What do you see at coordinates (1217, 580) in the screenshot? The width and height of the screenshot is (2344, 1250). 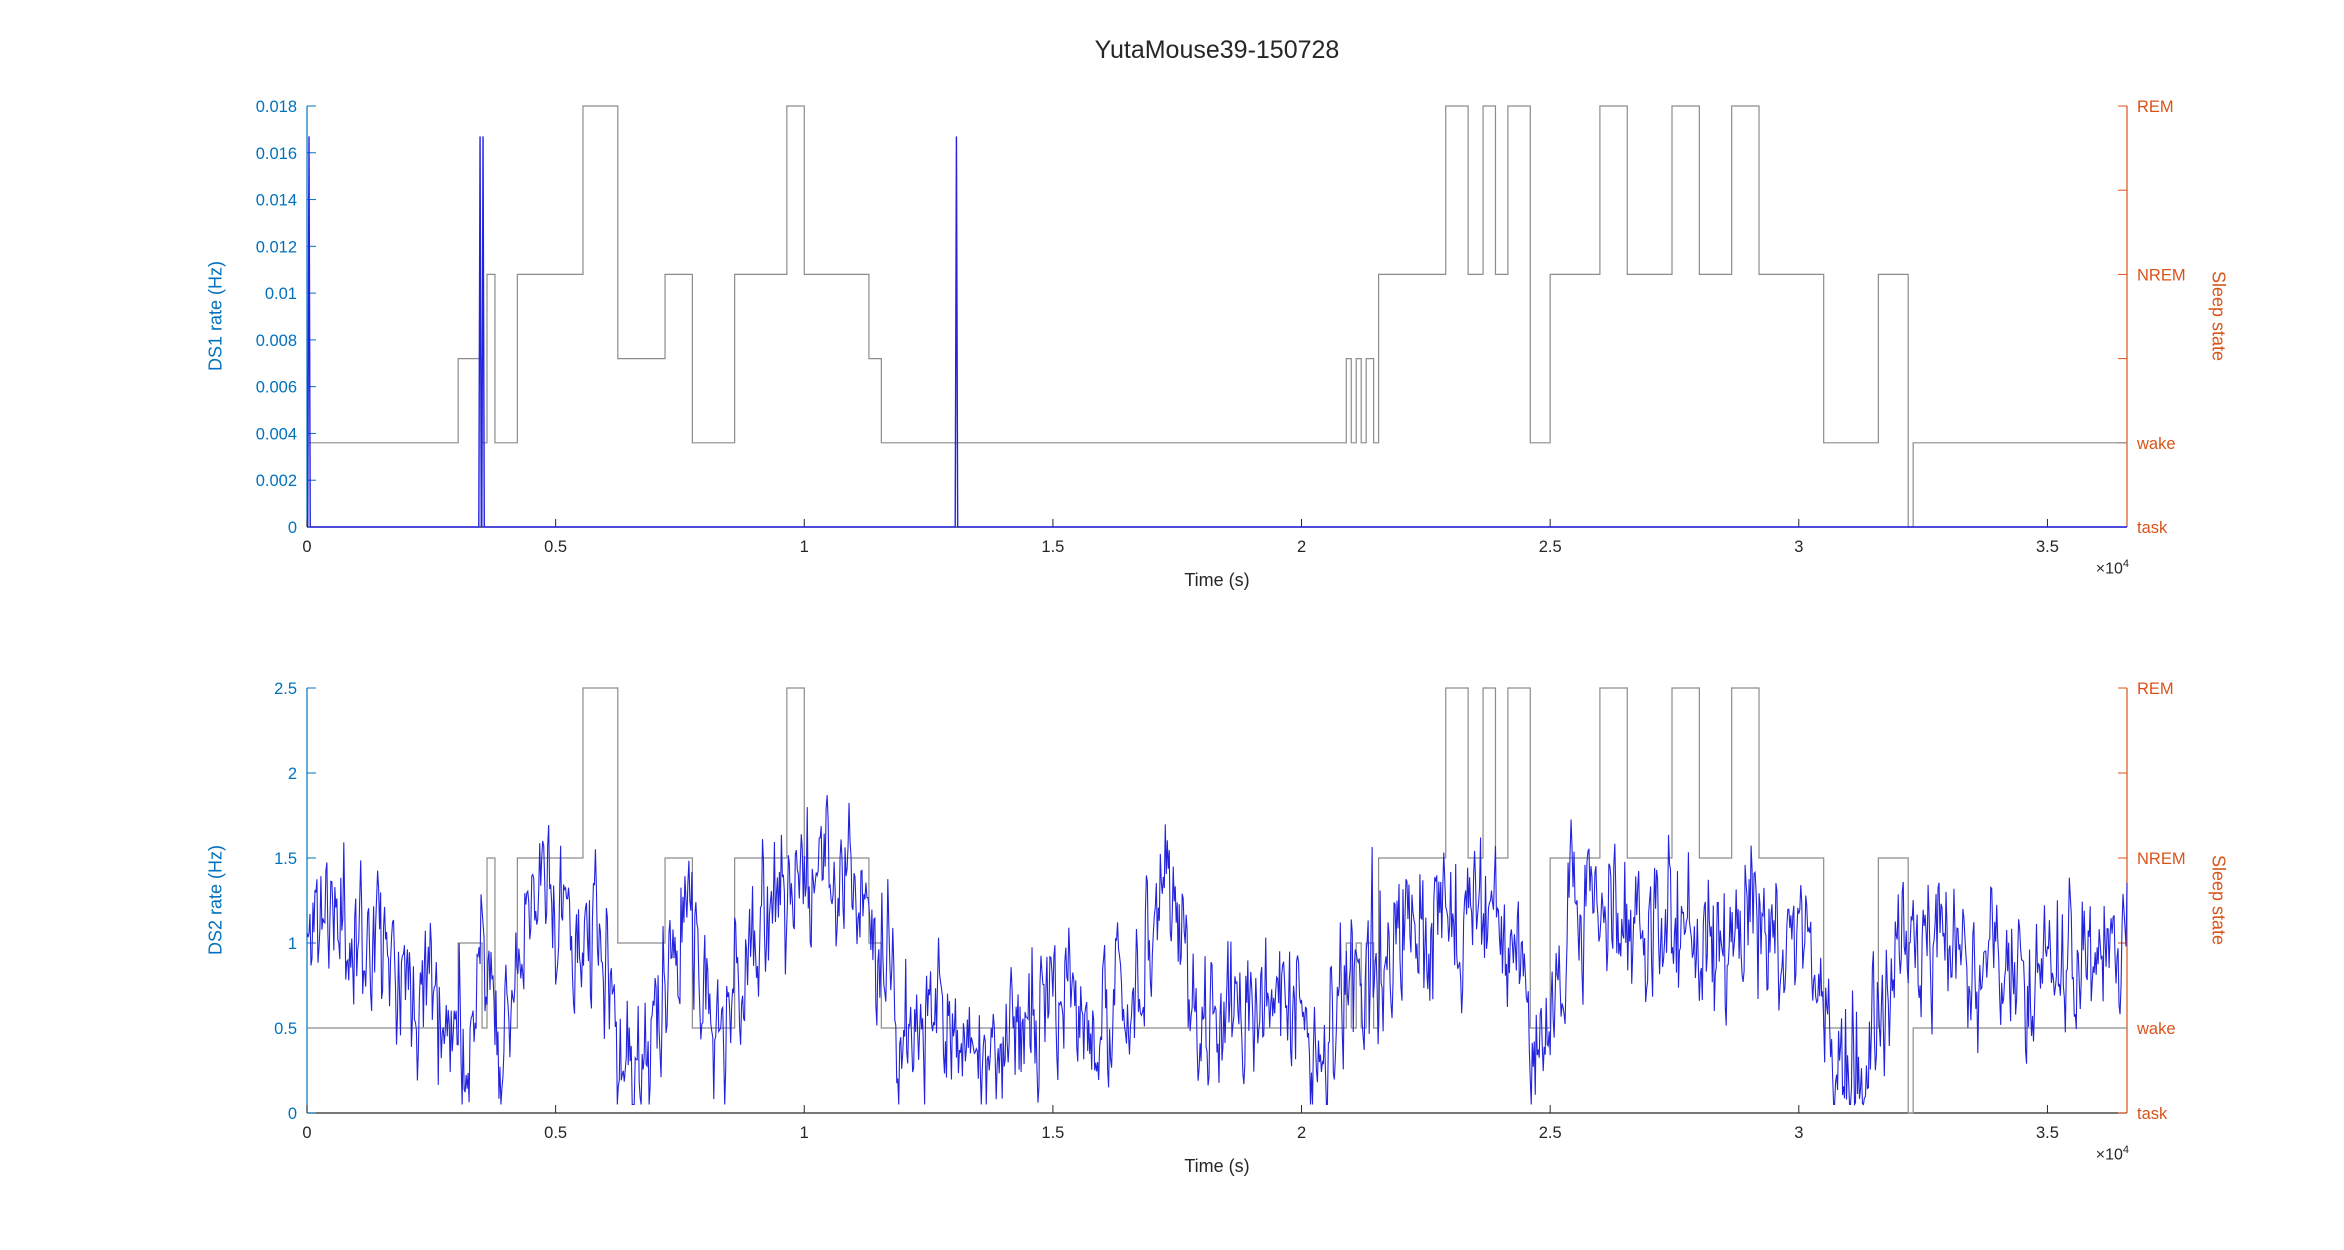 I see `x-axis-label-top: Time (s)` at bounding box center [1217, 580].